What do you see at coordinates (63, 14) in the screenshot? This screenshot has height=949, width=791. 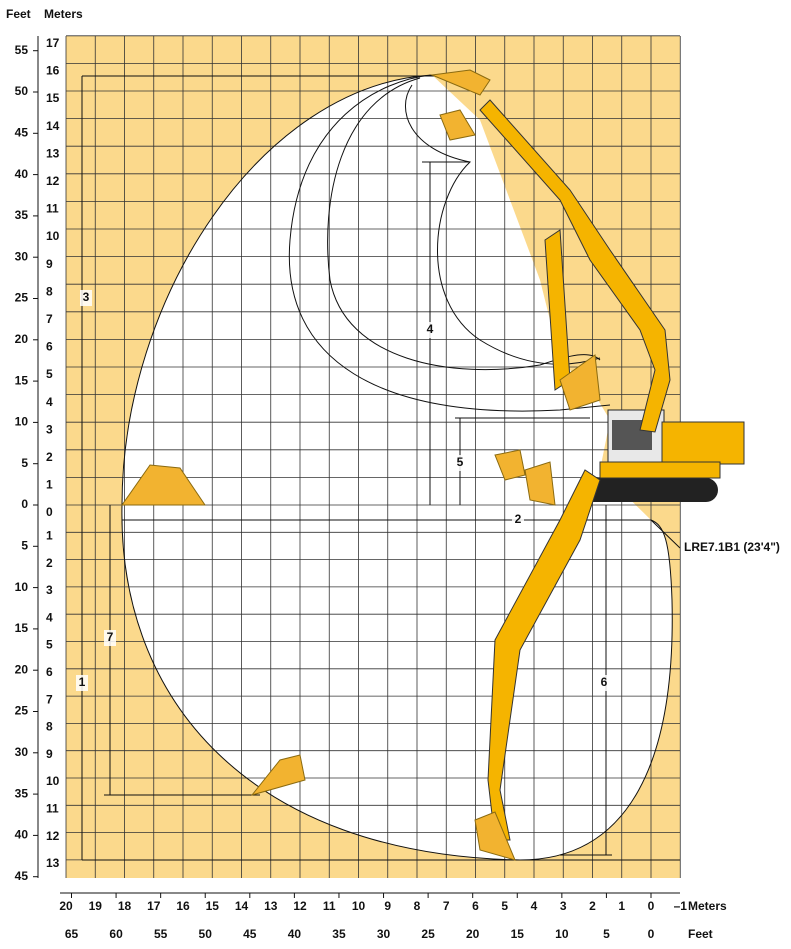 I see `meters-header: Meters` at bounding box center [63, 14].